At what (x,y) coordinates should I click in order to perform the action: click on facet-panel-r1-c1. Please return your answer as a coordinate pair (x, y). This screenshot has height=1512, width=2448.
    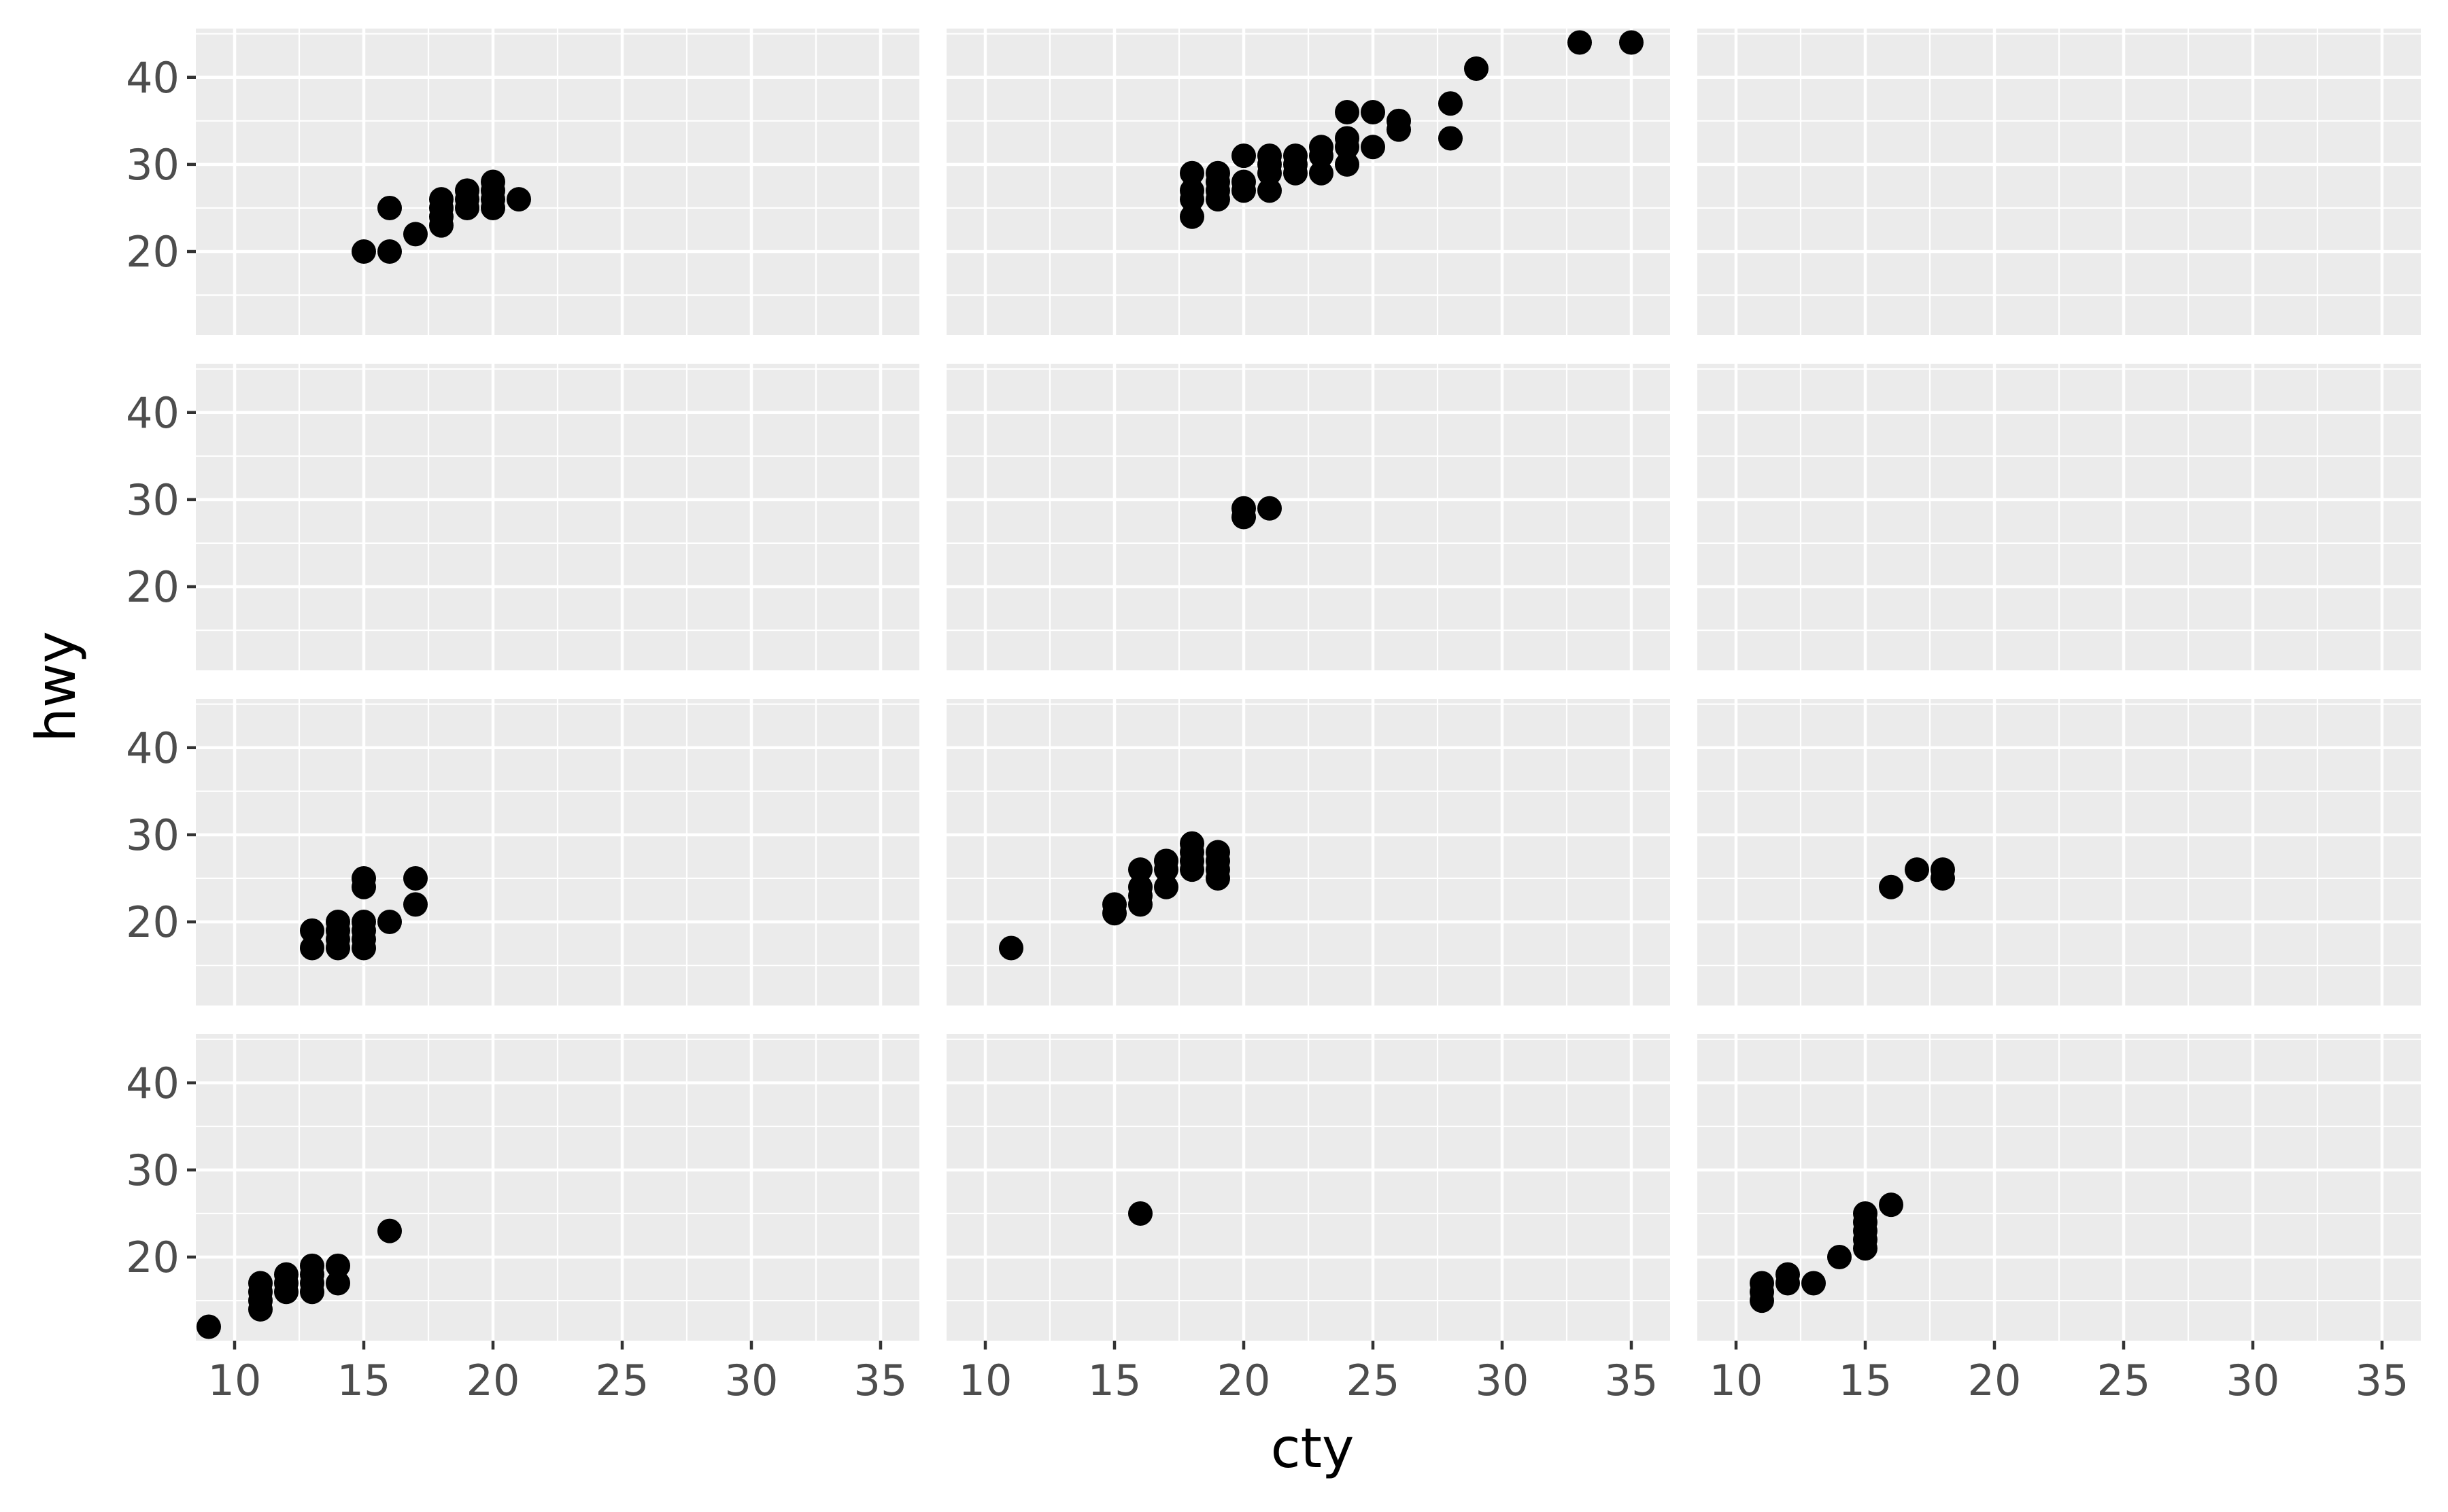
    Looking at the image, I should click on (1309, 517).